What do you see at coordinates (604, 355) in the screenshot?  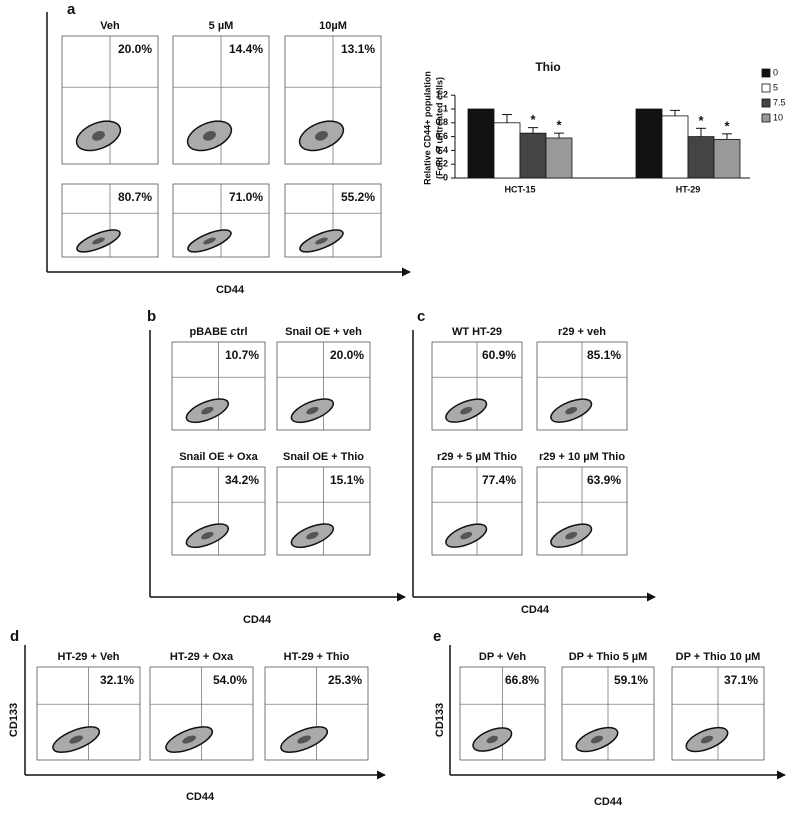 I see `gate-percent: 85.1%` at bounding box center [604, 355].